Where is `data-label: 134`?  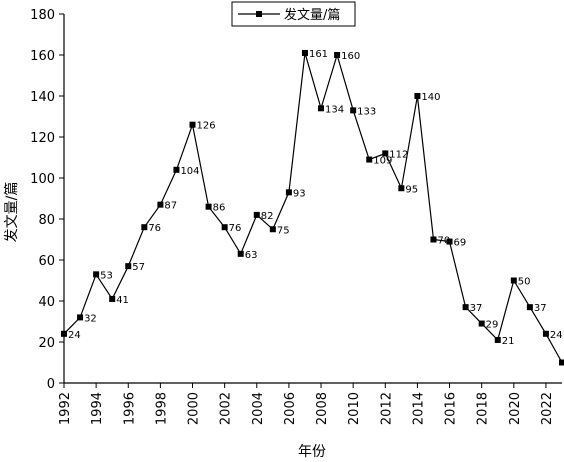
data-label: 134 is located at coordinates (334, 109).